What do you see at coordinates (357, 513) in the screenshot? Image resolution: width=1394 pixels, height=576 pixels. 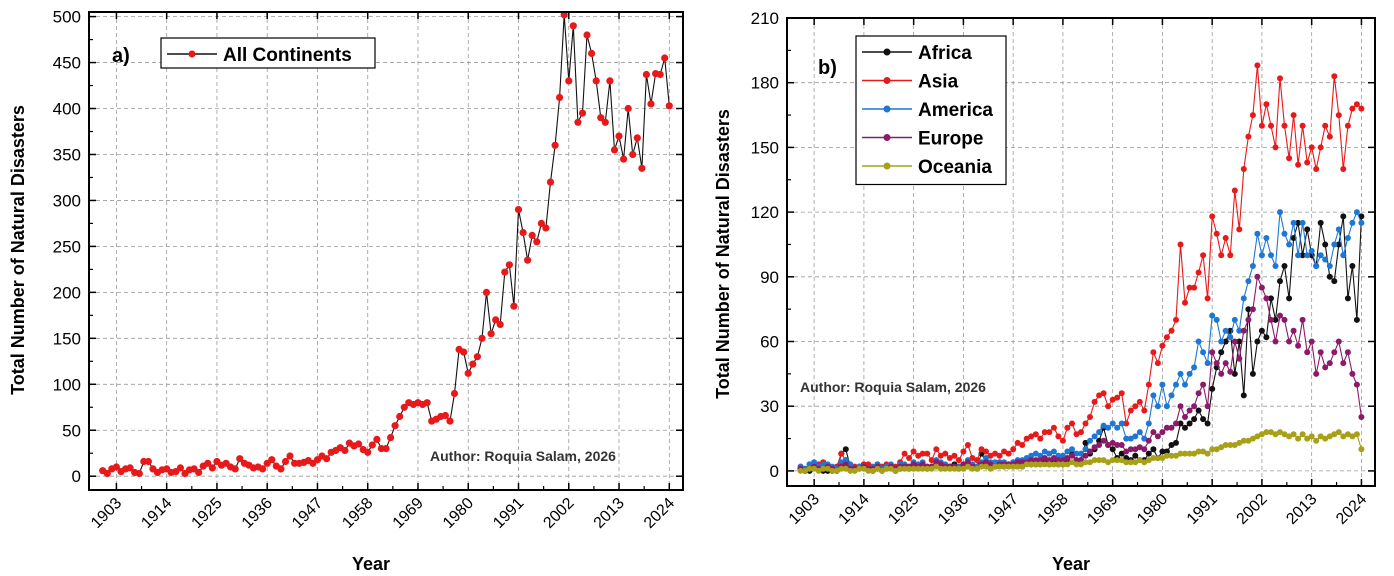 I see `x-tick-label: 1958` at bounding box center [357, 513].